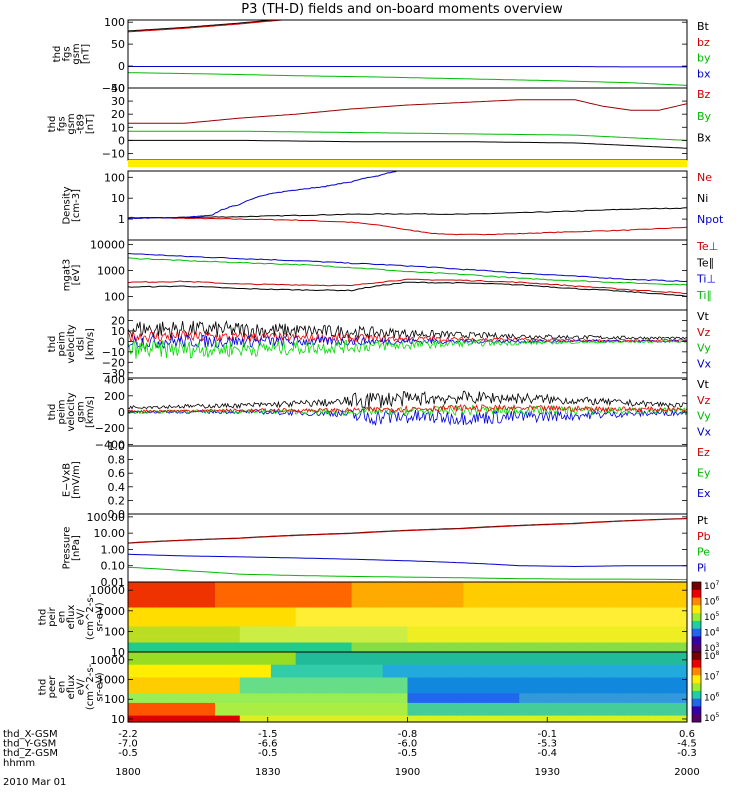 The image size is (750, 800). I want to click on series-line-Bx, so click(407, 144).